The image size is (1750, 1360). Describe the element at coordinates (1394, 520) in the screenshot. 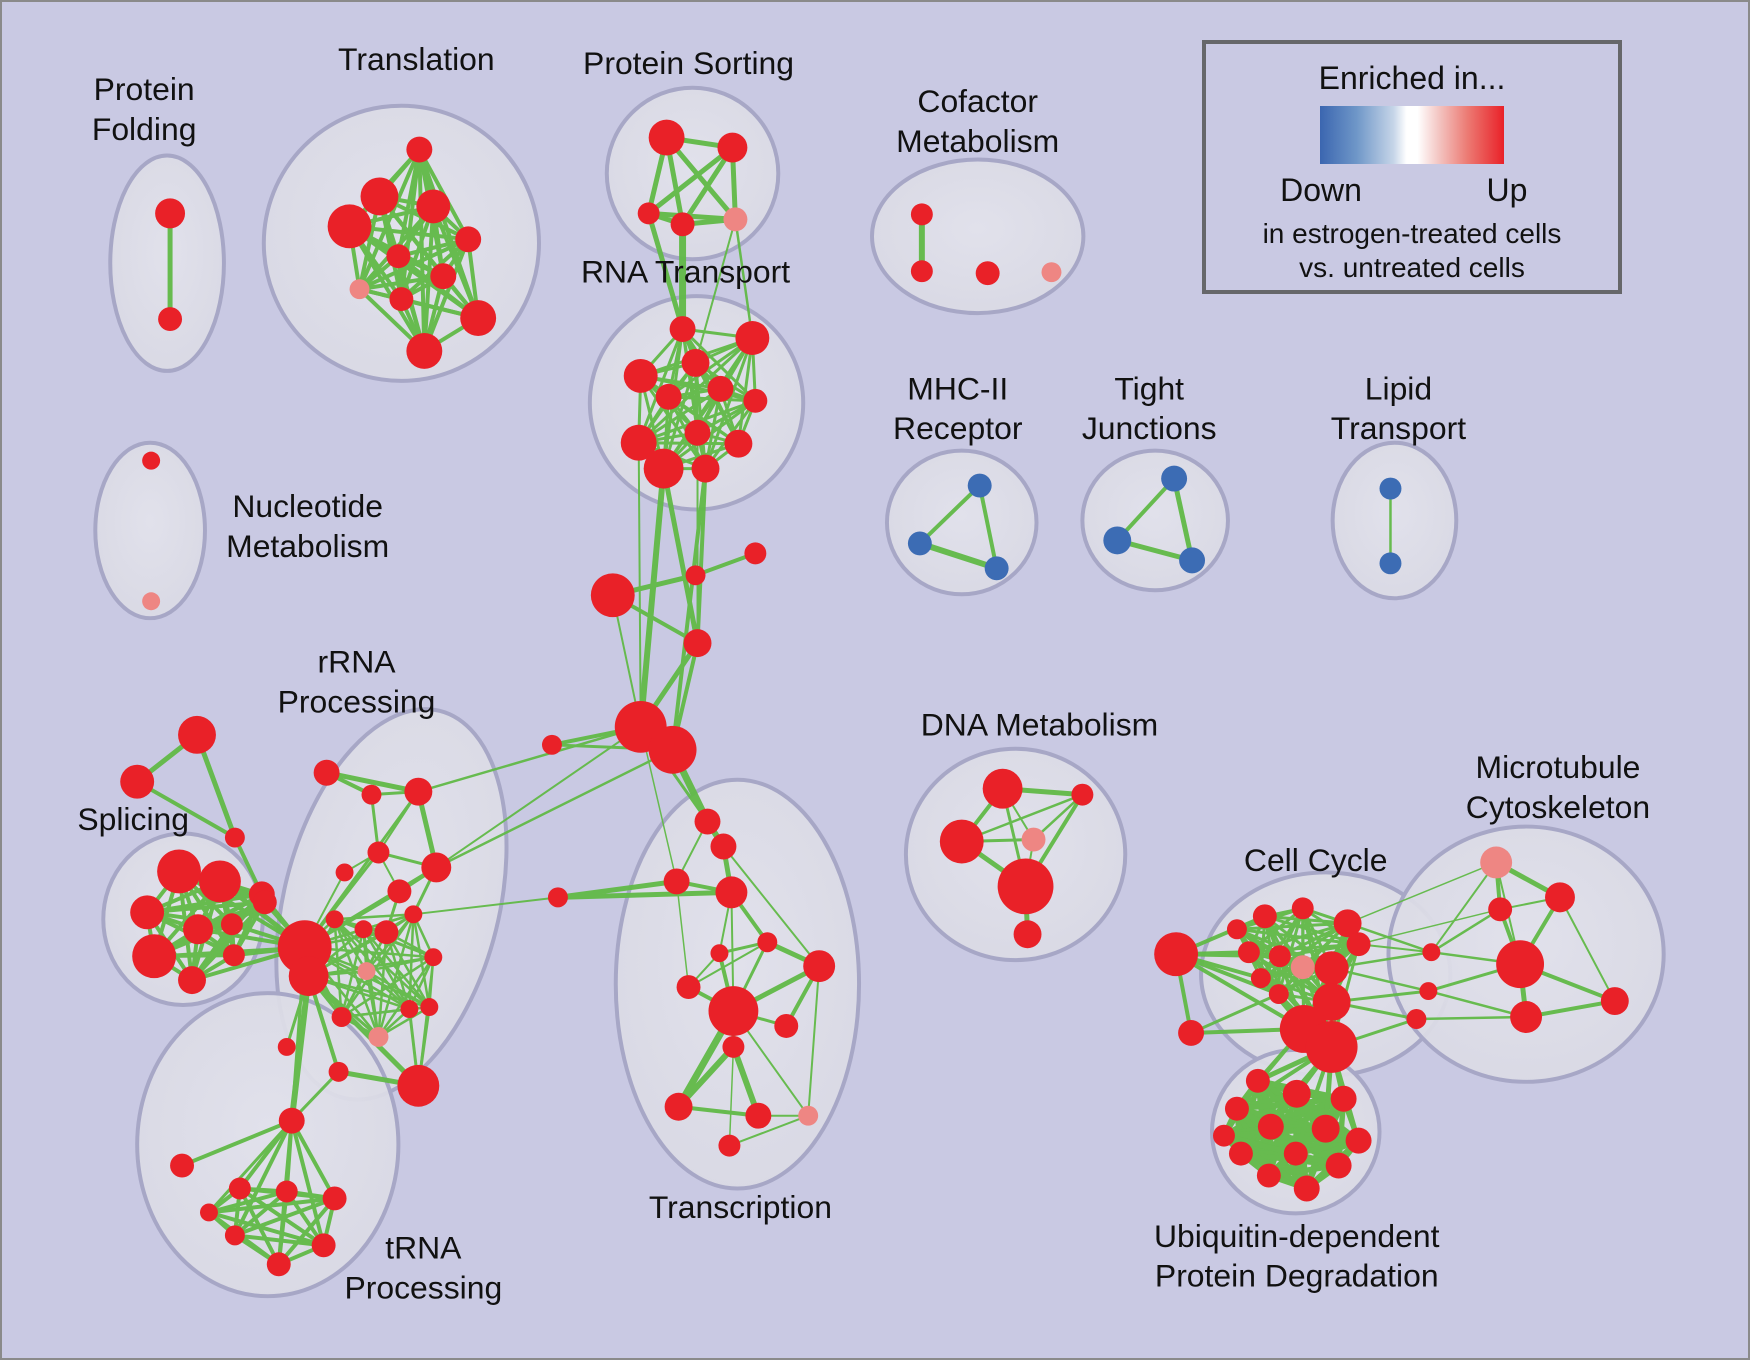

I see `cluster-ellipse-lipid-transport` at that location.